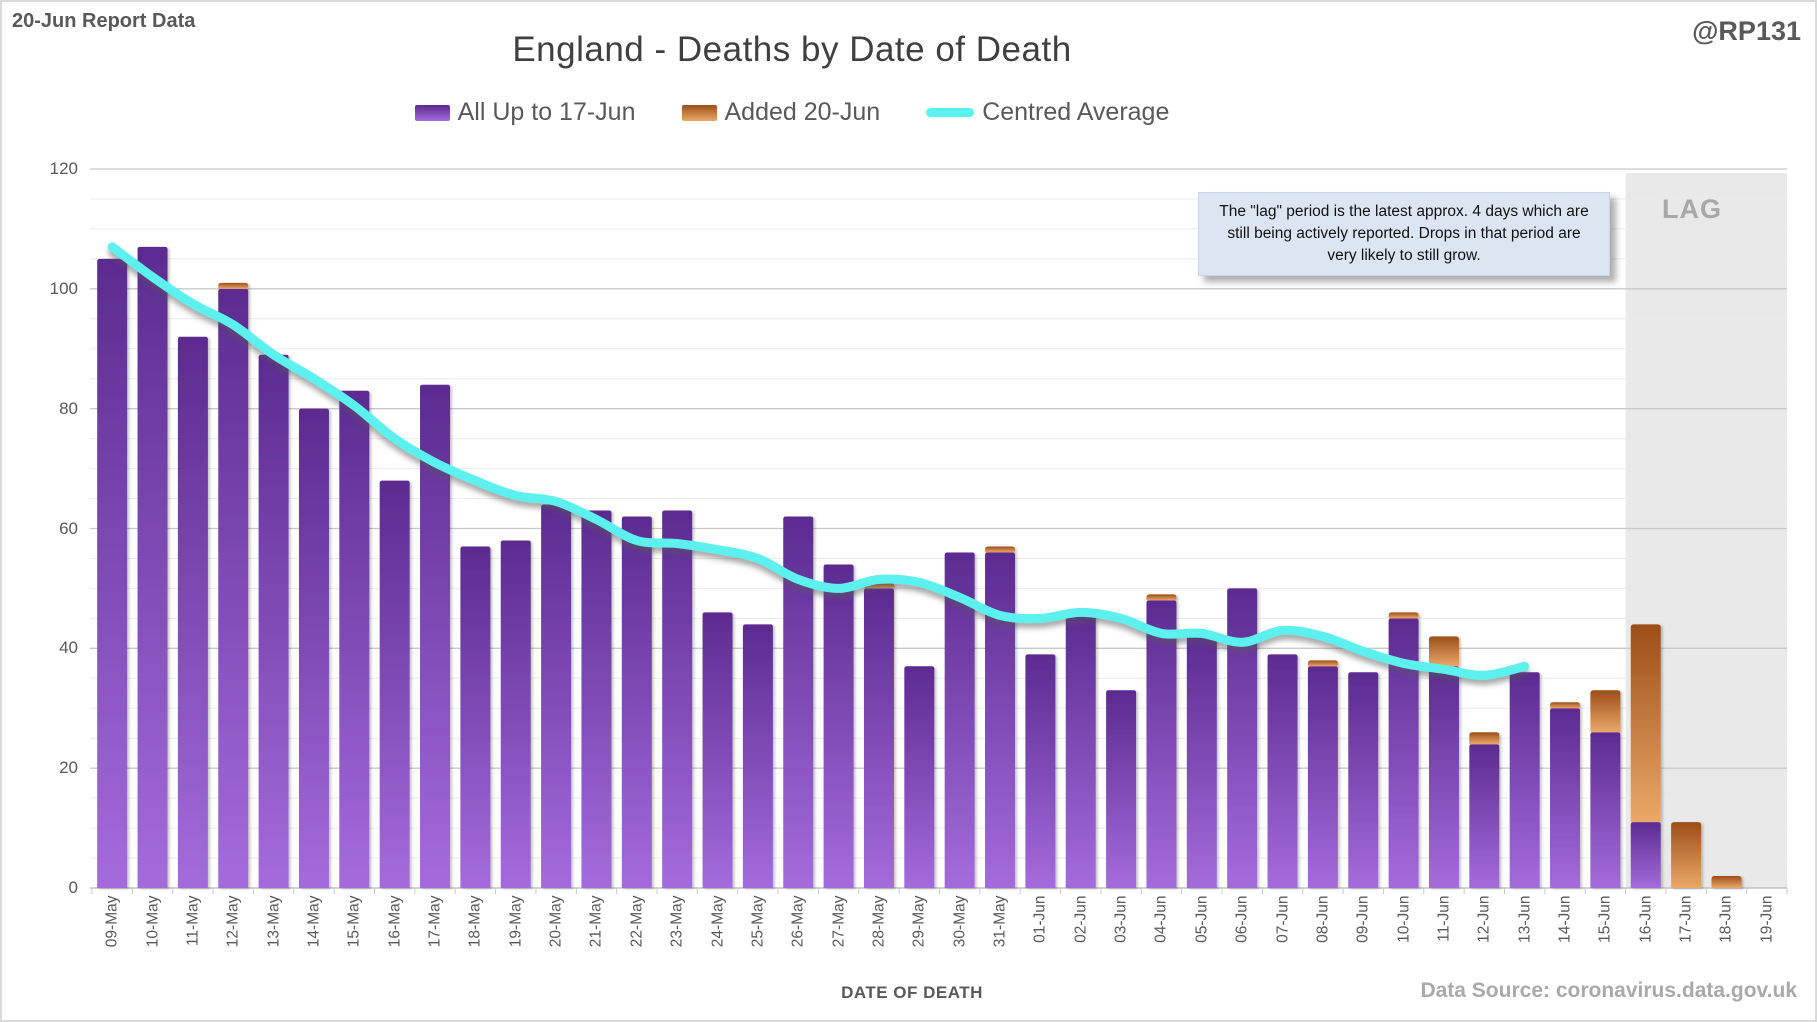 The height and width of the screenshot is (1022, 1817). What do you see at coordinates (1080, 750) in the screenshot?
I see `bar-purple-02-Jun` at bounding box center [1080, 750].